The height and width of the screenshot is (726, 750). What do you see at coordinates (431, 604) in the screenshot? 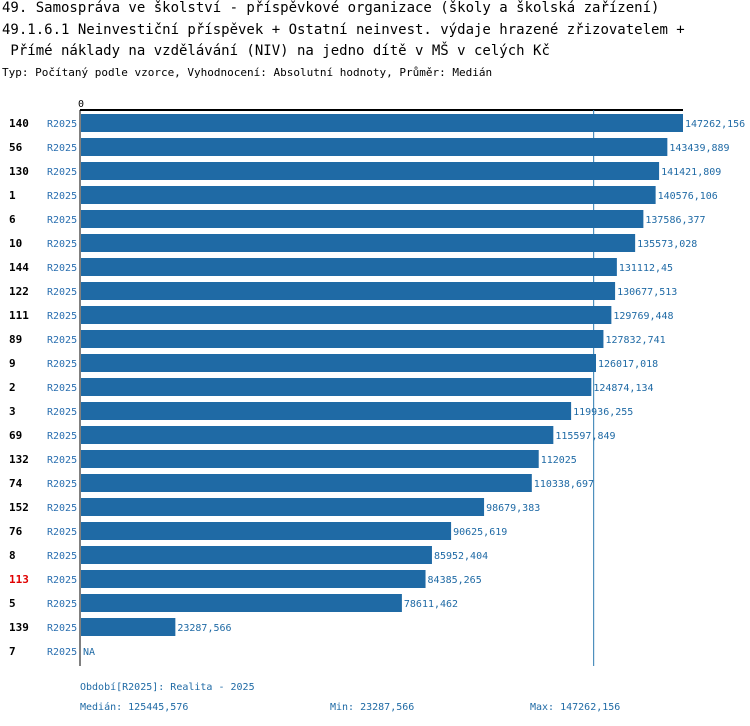
I see `value-label: 78611,462` at bounding box center [431, 604].